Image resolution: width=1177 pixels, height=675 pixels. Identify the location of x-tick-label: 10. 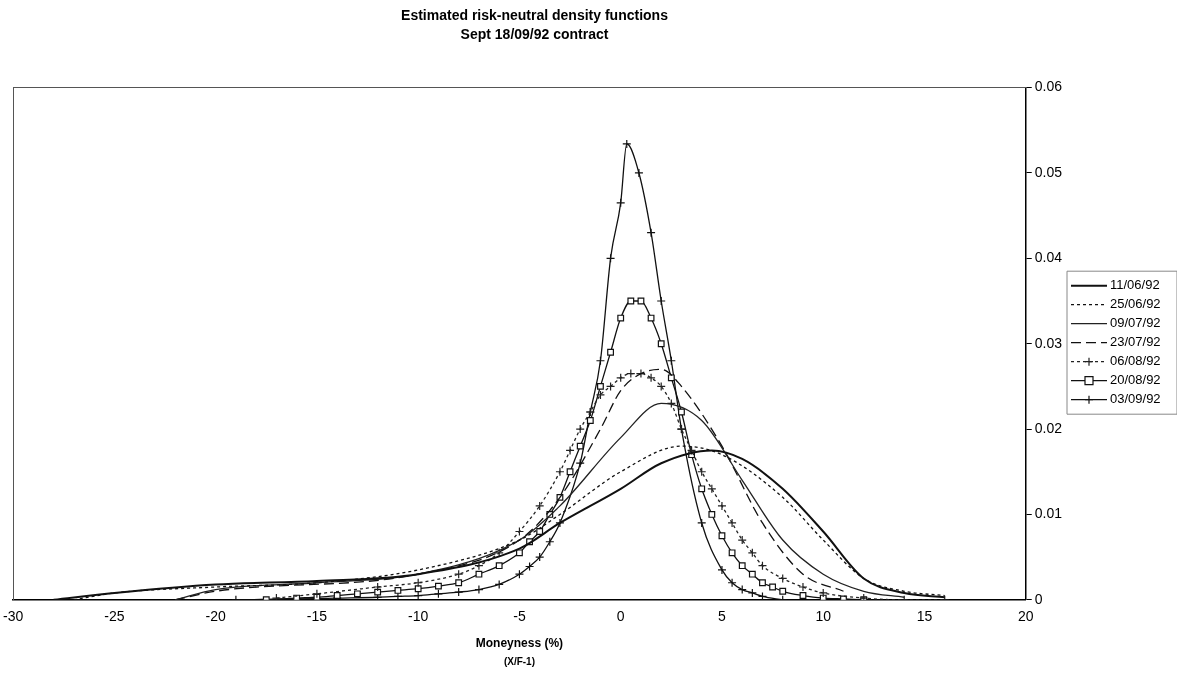
(823, 616).